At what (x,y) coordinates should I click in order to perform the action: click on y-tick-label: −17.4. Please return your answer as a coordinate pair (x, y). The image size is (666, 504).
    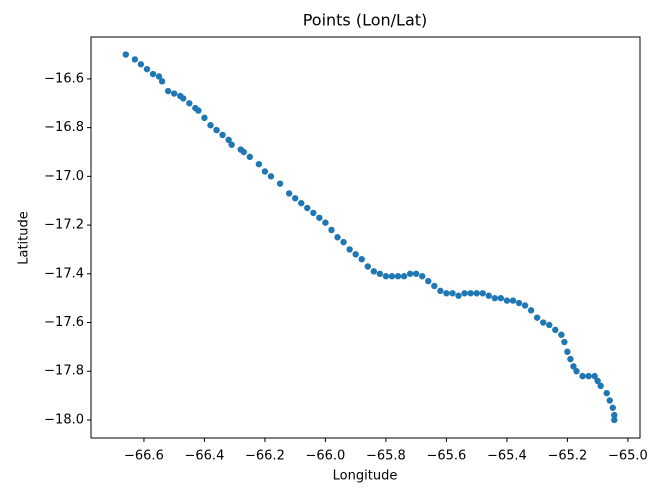
    Looking at the image, I should click on (64, 273).